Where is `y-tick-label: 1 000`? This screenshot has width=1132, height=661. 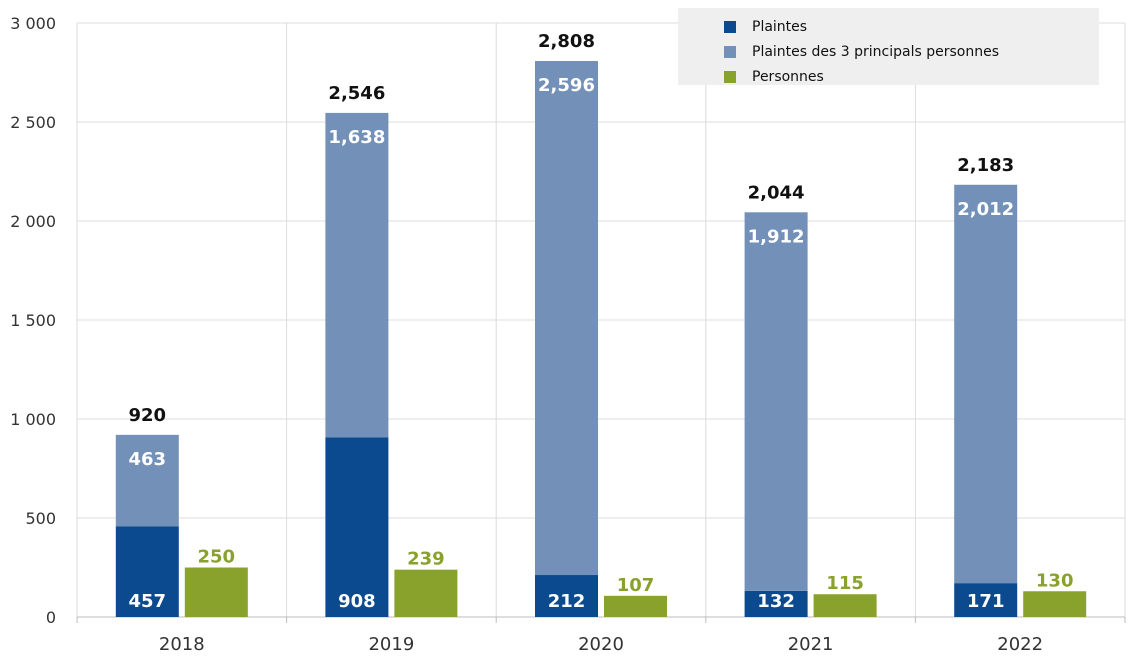 y-tick-label: 1 000 is located at coordinates (33, 419).